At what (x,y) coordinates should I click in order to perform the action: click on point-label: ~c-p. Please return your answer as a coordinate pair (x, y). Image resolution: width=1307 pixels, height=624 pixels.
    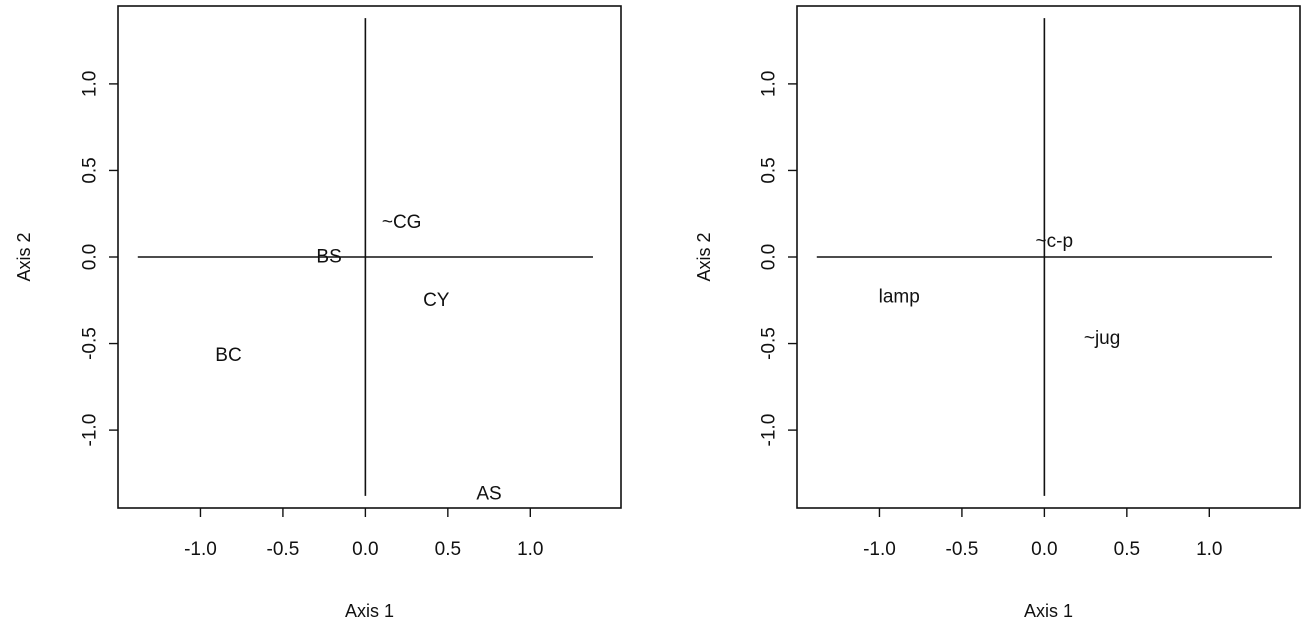
    Looking at the image, I should click on (1055, 241).